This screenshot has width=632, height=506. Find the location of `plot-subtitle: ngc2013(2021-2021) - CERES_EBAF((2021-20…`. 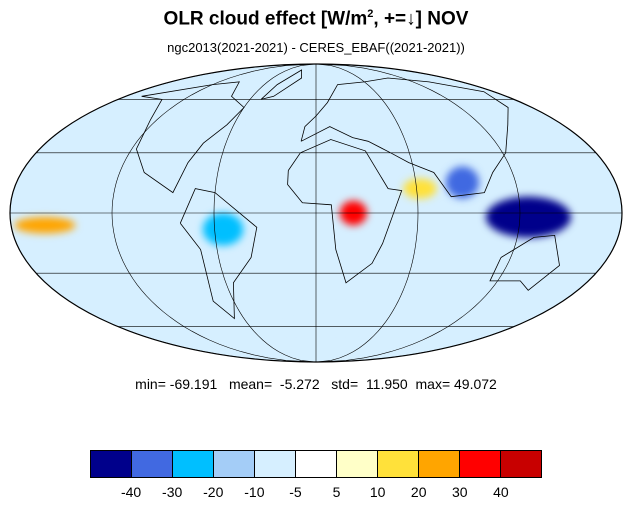

plot-subtitle: ngc2013(2021-2021) - CERES_EBAF((2021-20… is located at coordinates (316, 47).